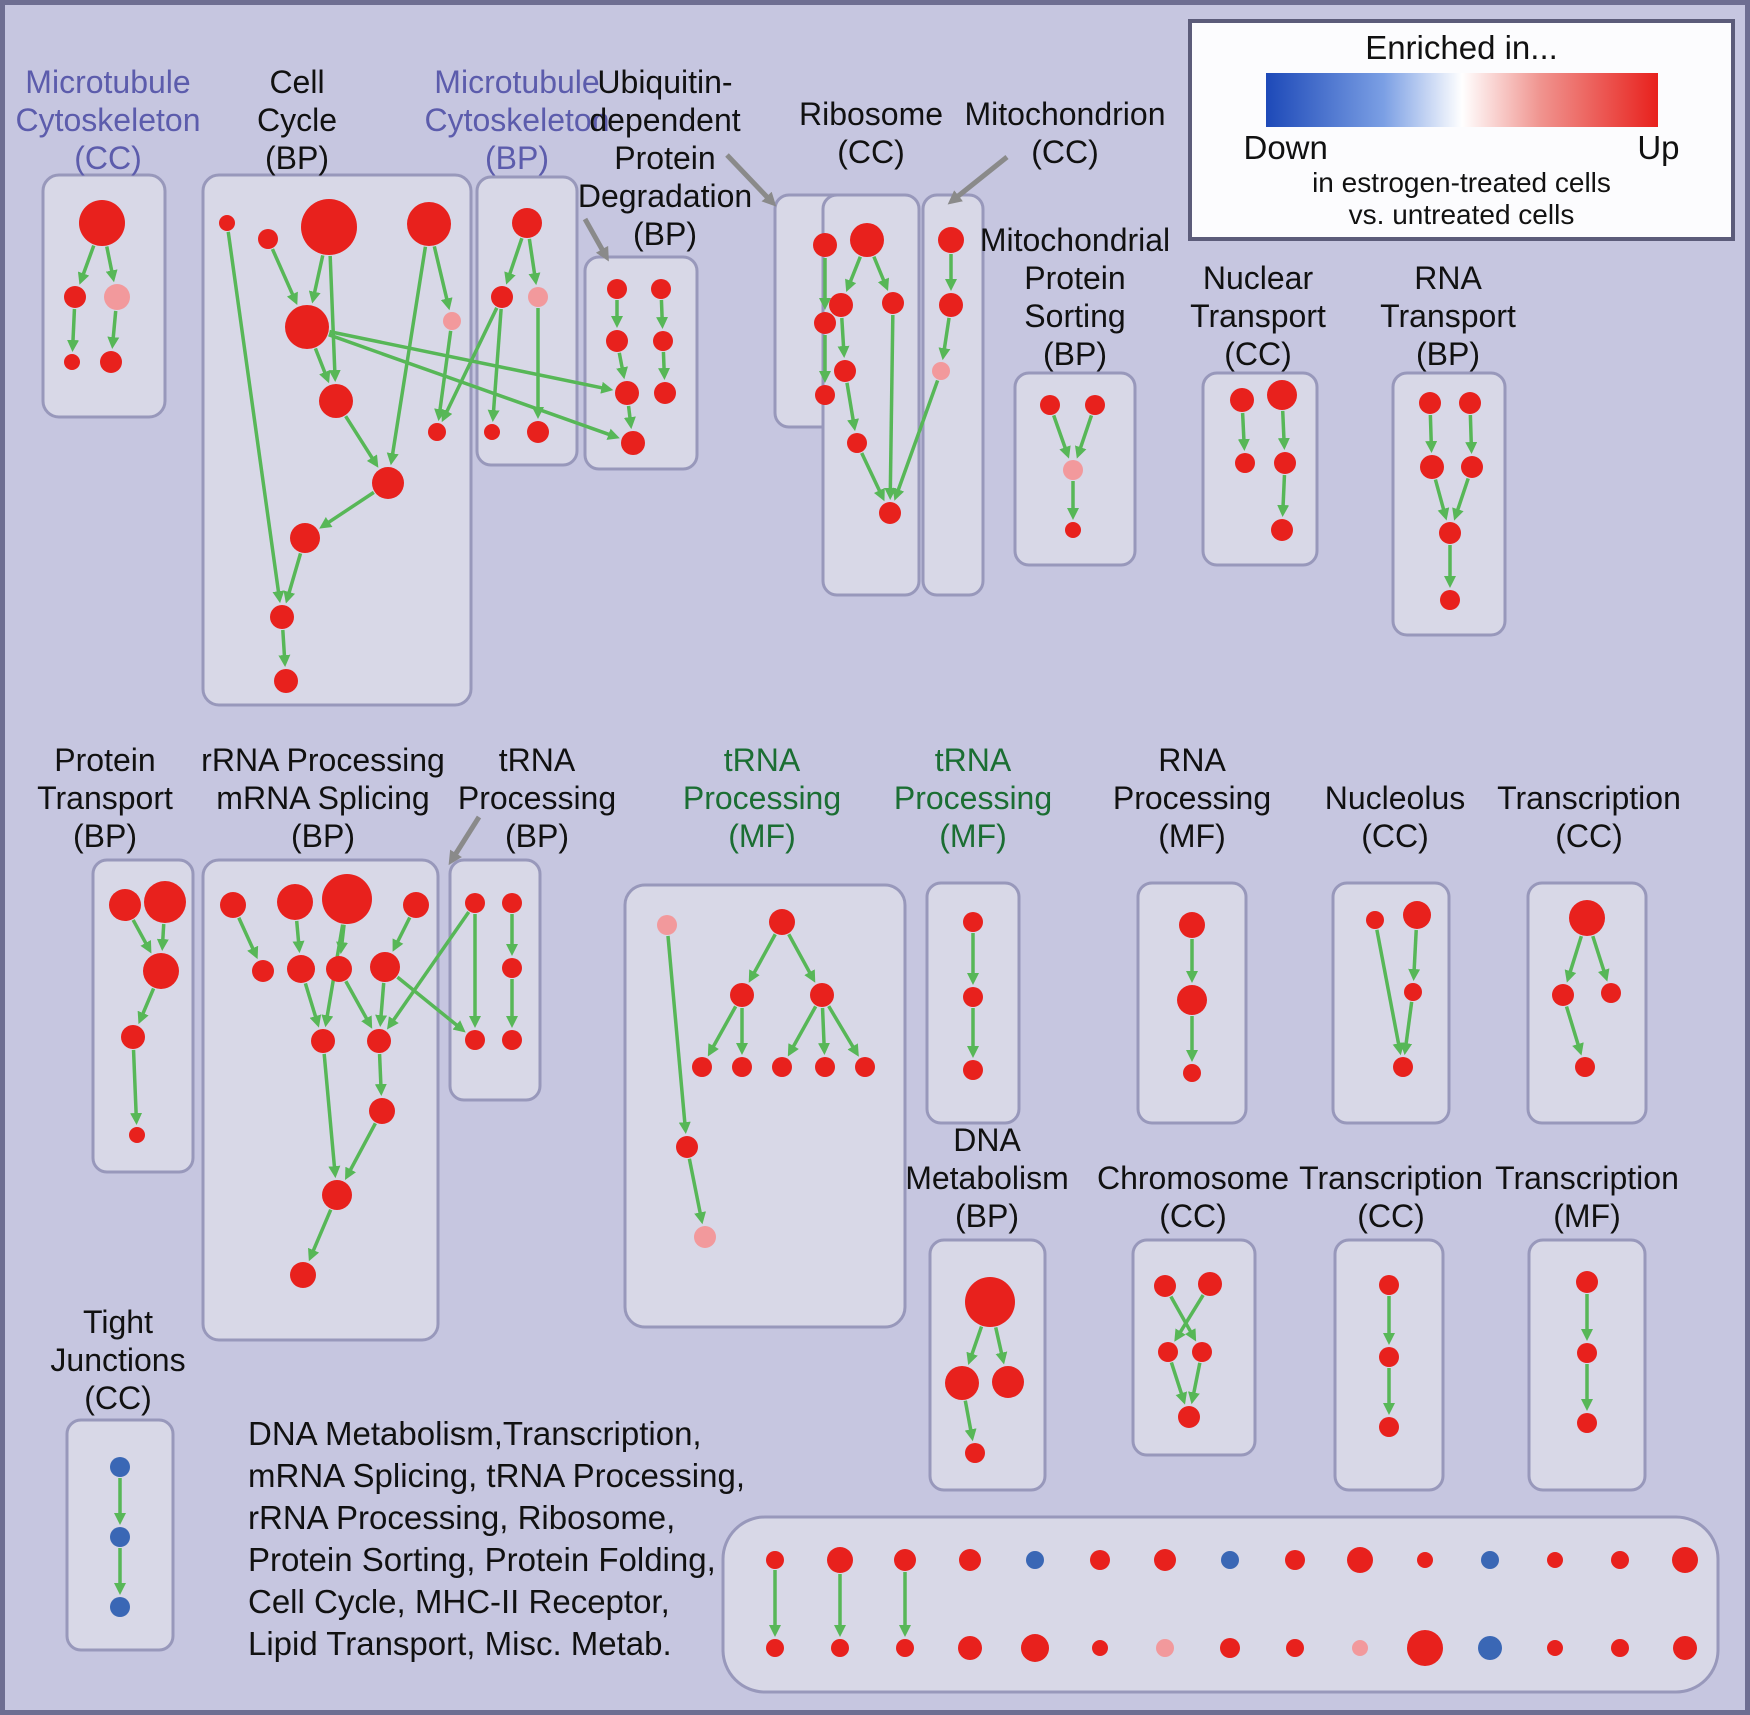 This screenshot has width=1750, height=1715. What do you see at coordinates (1587, 1282) in the screenshot?
I see `go-term-node-TM1` at bounding box center [1587, 1282].